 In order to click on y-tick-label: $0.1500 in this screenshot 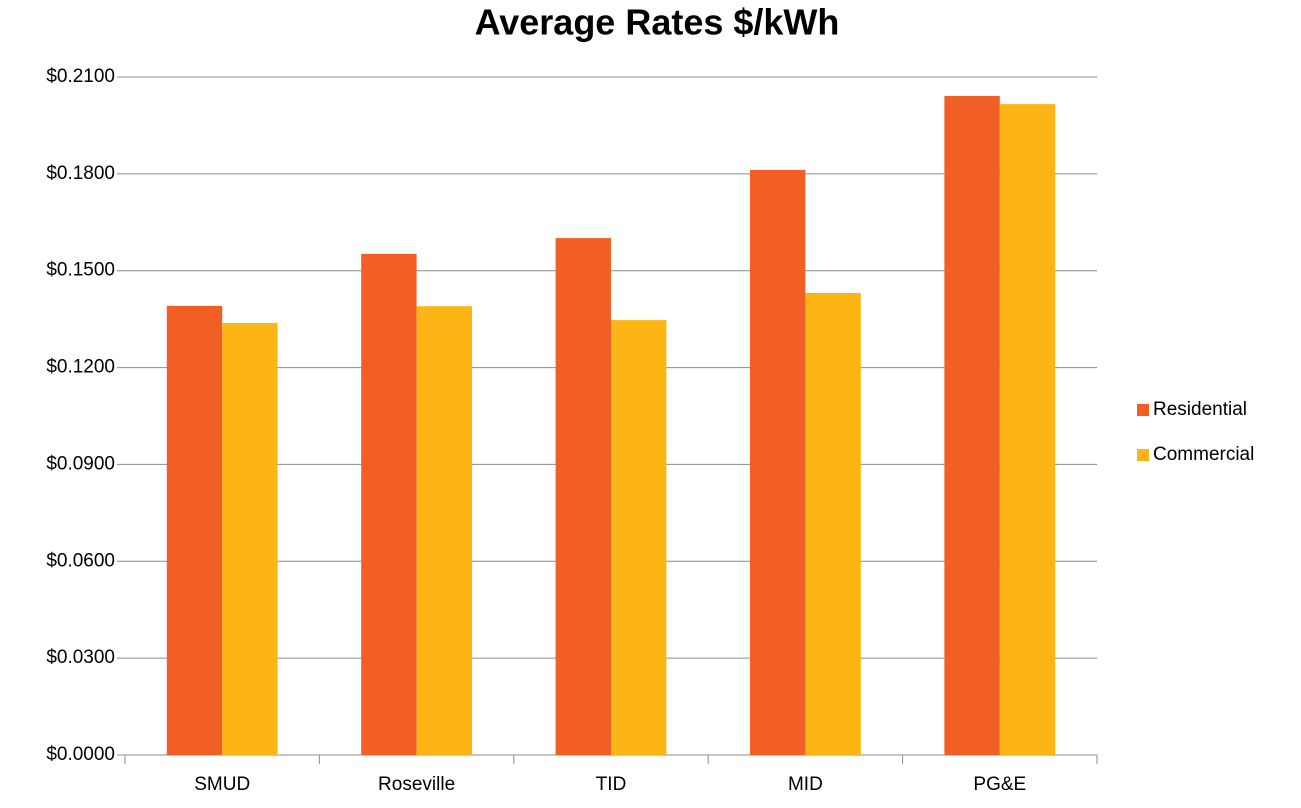, I will do `click(80, 270)`.